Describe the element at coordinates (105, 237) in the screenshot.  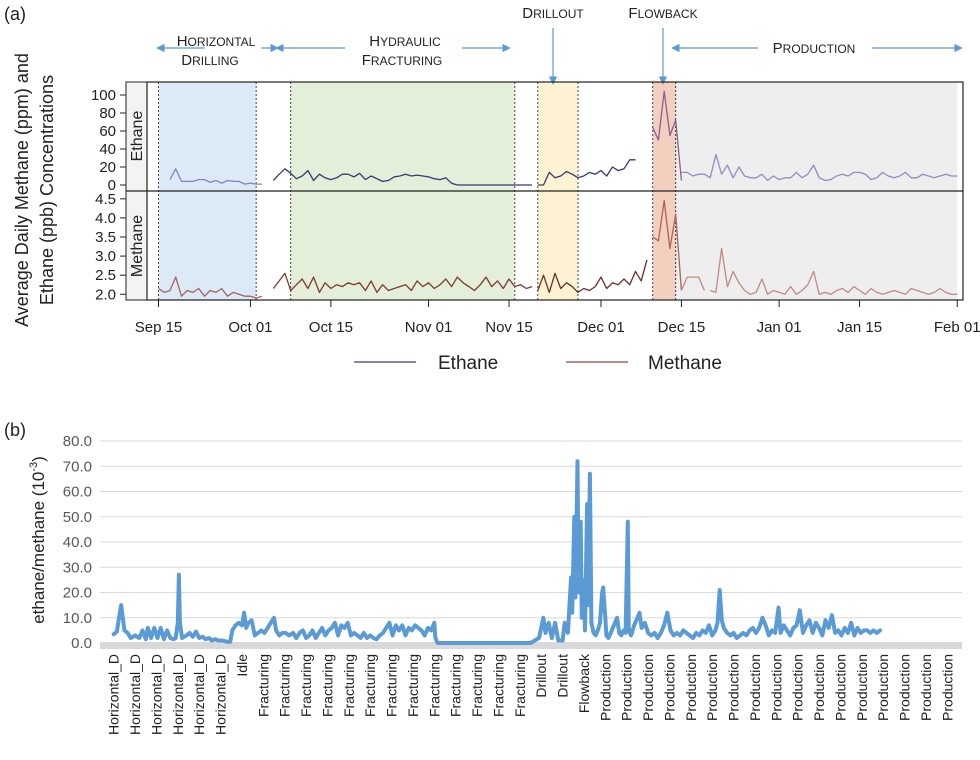
I see `methane-ytick-label-3: 3.5` at that location.